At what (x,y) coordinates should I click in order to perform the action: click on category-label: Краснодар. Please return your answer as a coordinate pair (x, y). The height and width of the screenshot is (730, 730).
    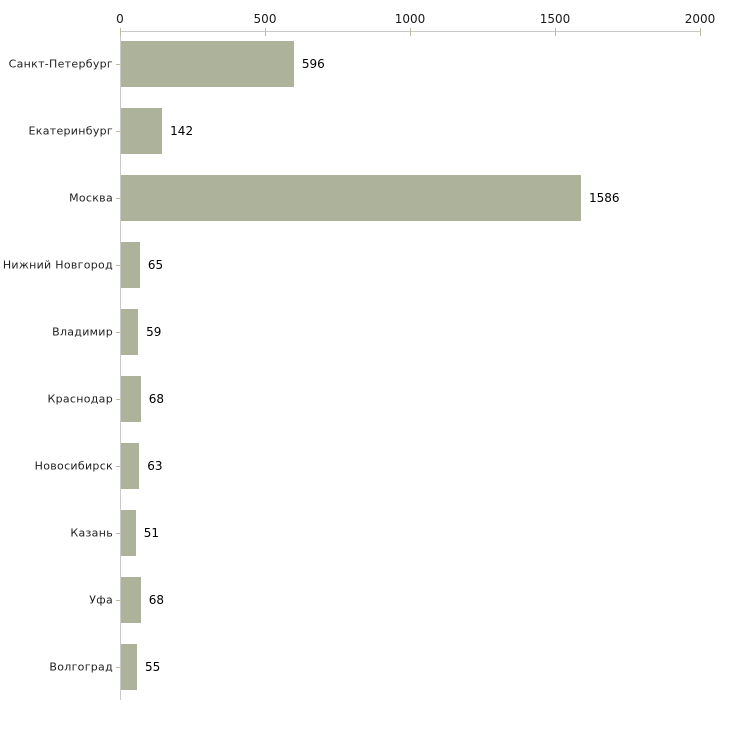
    Looking at the image, I should click on (80, 399).